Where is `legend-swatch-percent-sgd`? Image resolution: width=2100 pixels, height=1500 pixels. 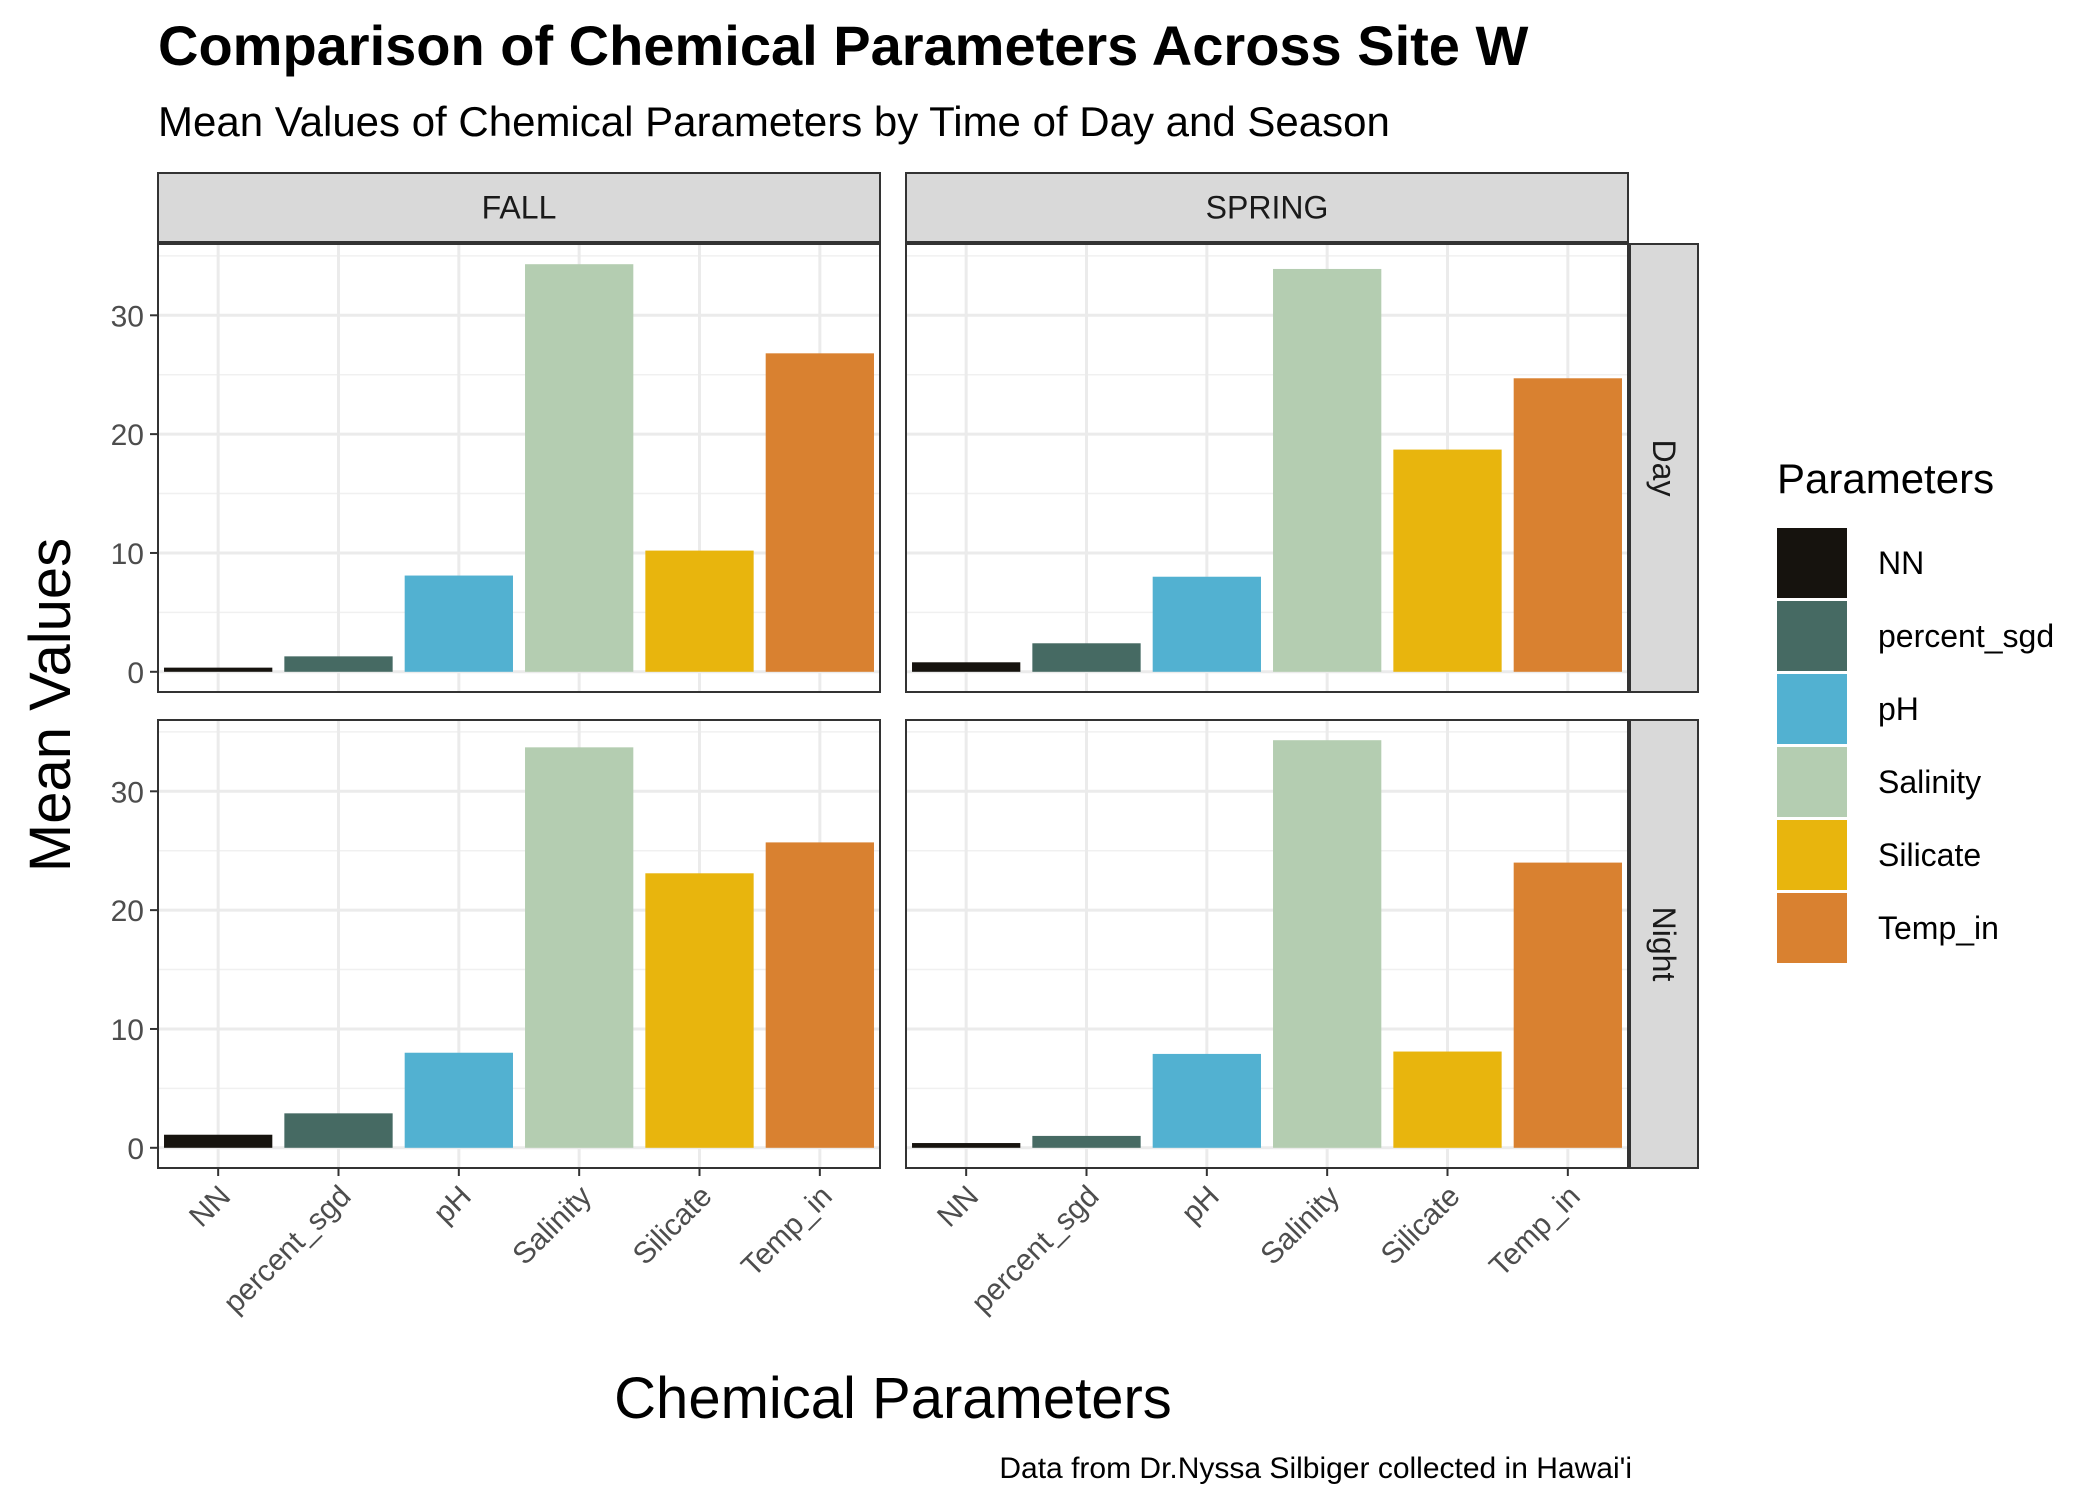 legend-swatch-percent-sgd is located at coordinates (1812, 636).